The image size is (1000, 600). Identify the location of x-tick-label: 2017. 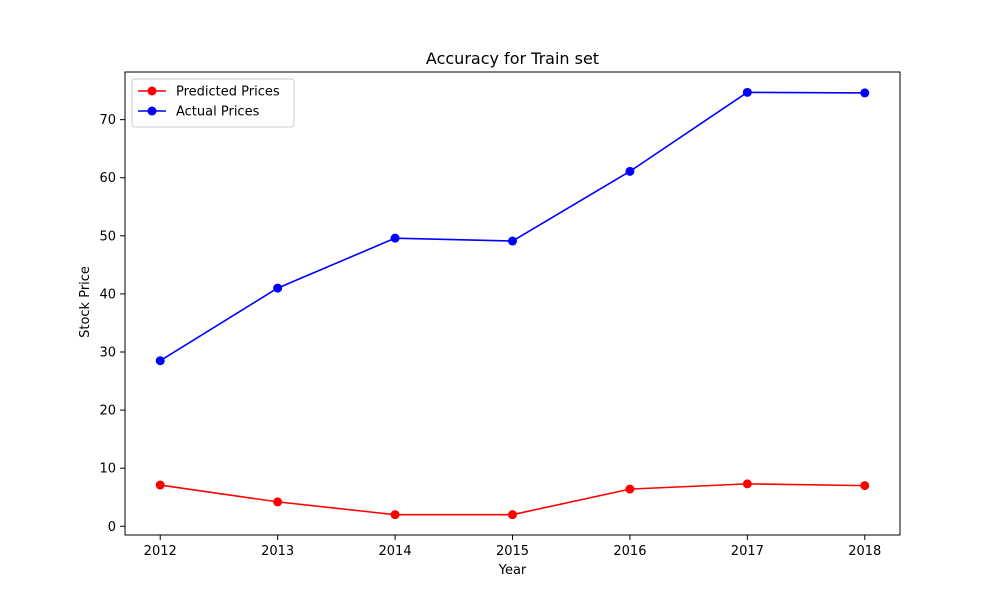
(747, 551).